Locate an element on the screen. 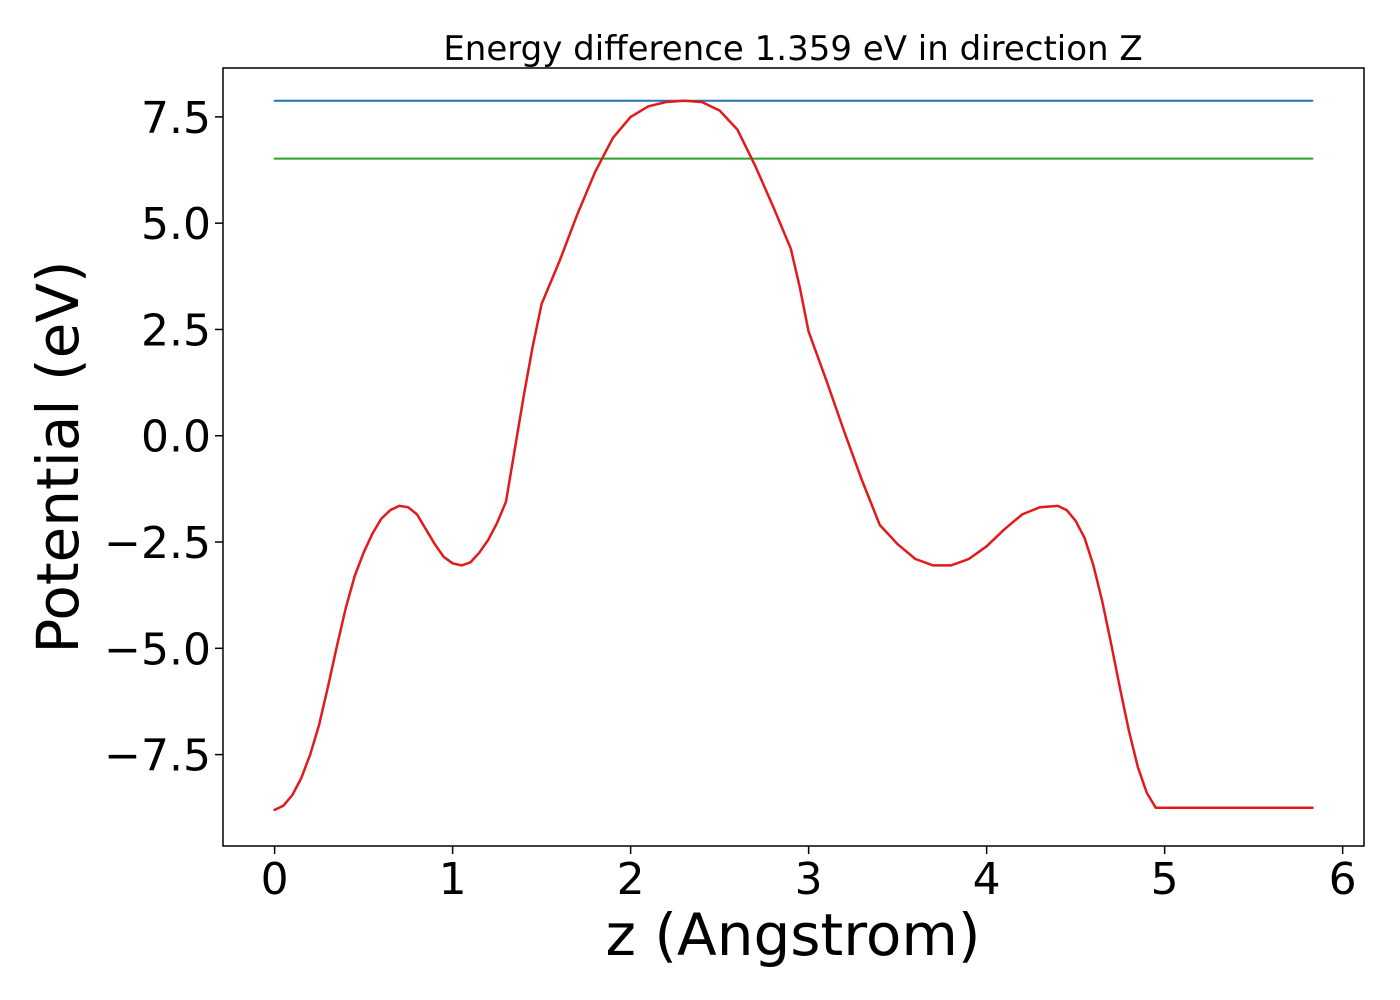 Image resolution: width=1400 pixels, height=1000 pixels. x-axis-ticks: 0 1 2 3 4 5 6 is located at coordinates (809, 875).